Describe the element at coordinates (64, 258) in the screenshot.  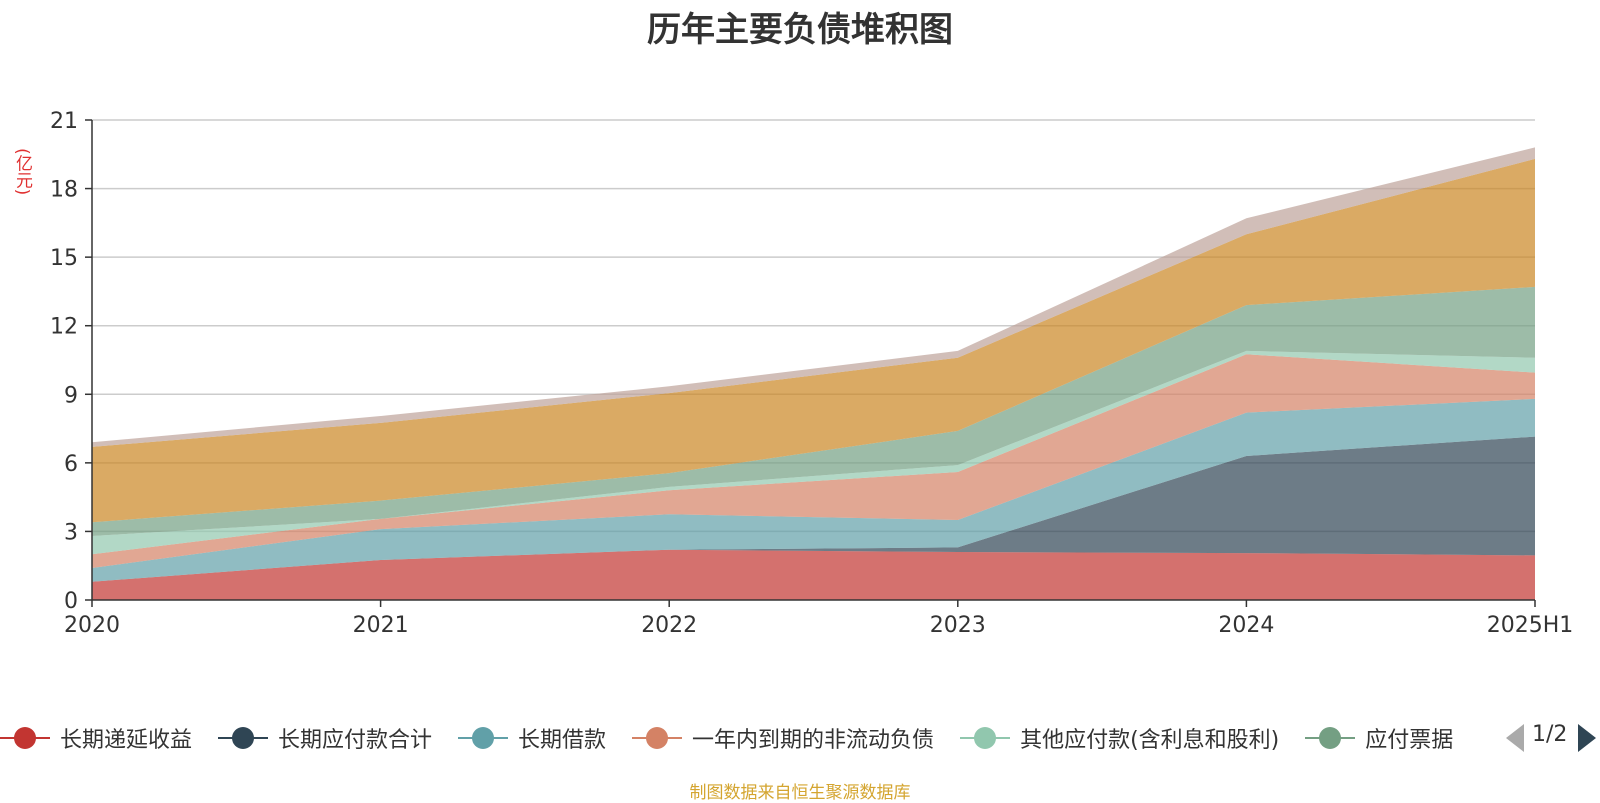
I see `y-tick-label: 15` at that location.